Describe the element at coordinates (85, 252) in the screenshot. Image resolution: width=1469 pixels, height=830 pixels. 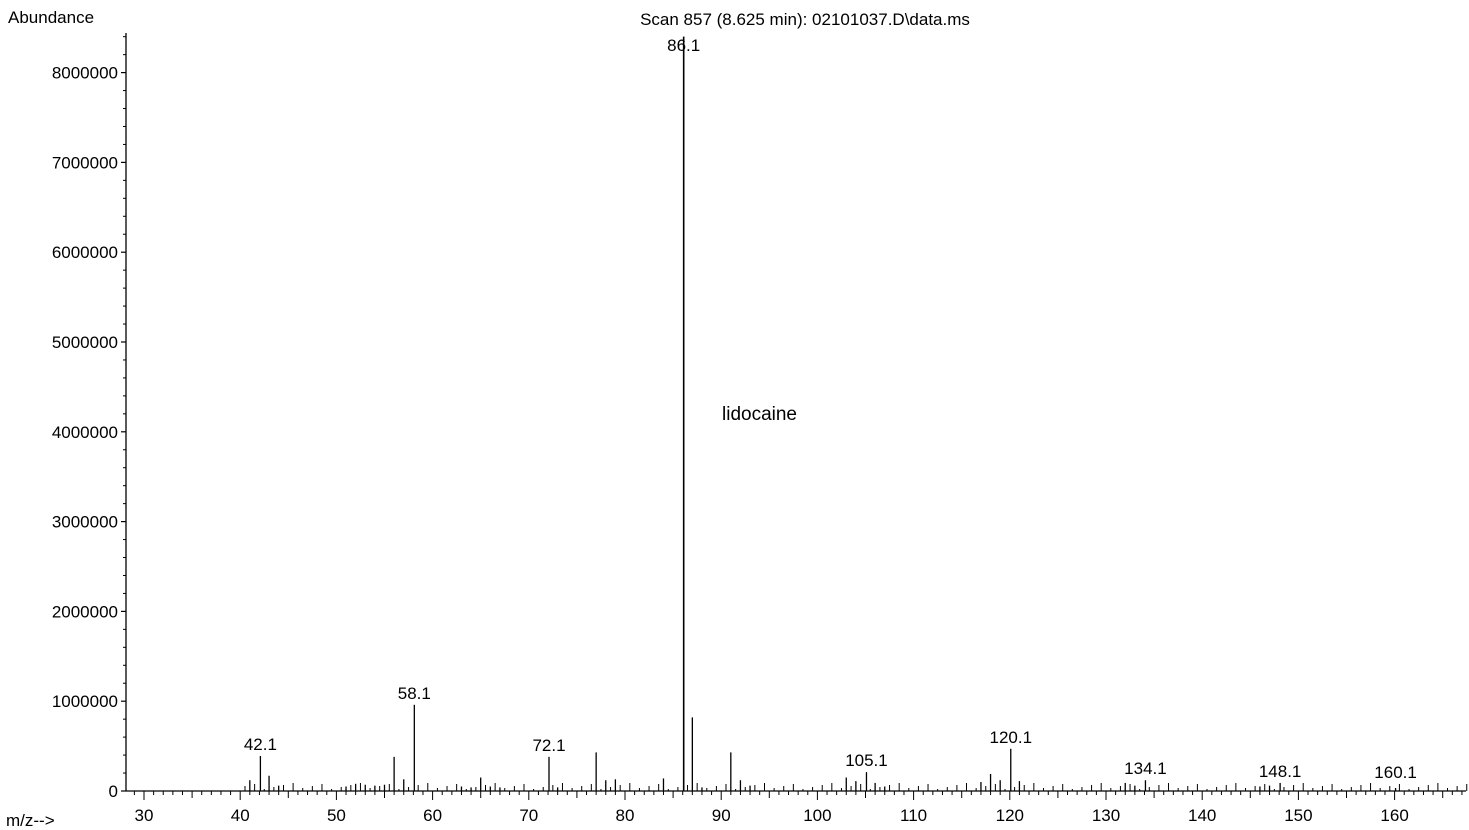
I see `y-tick-label: 6000000` at that location.